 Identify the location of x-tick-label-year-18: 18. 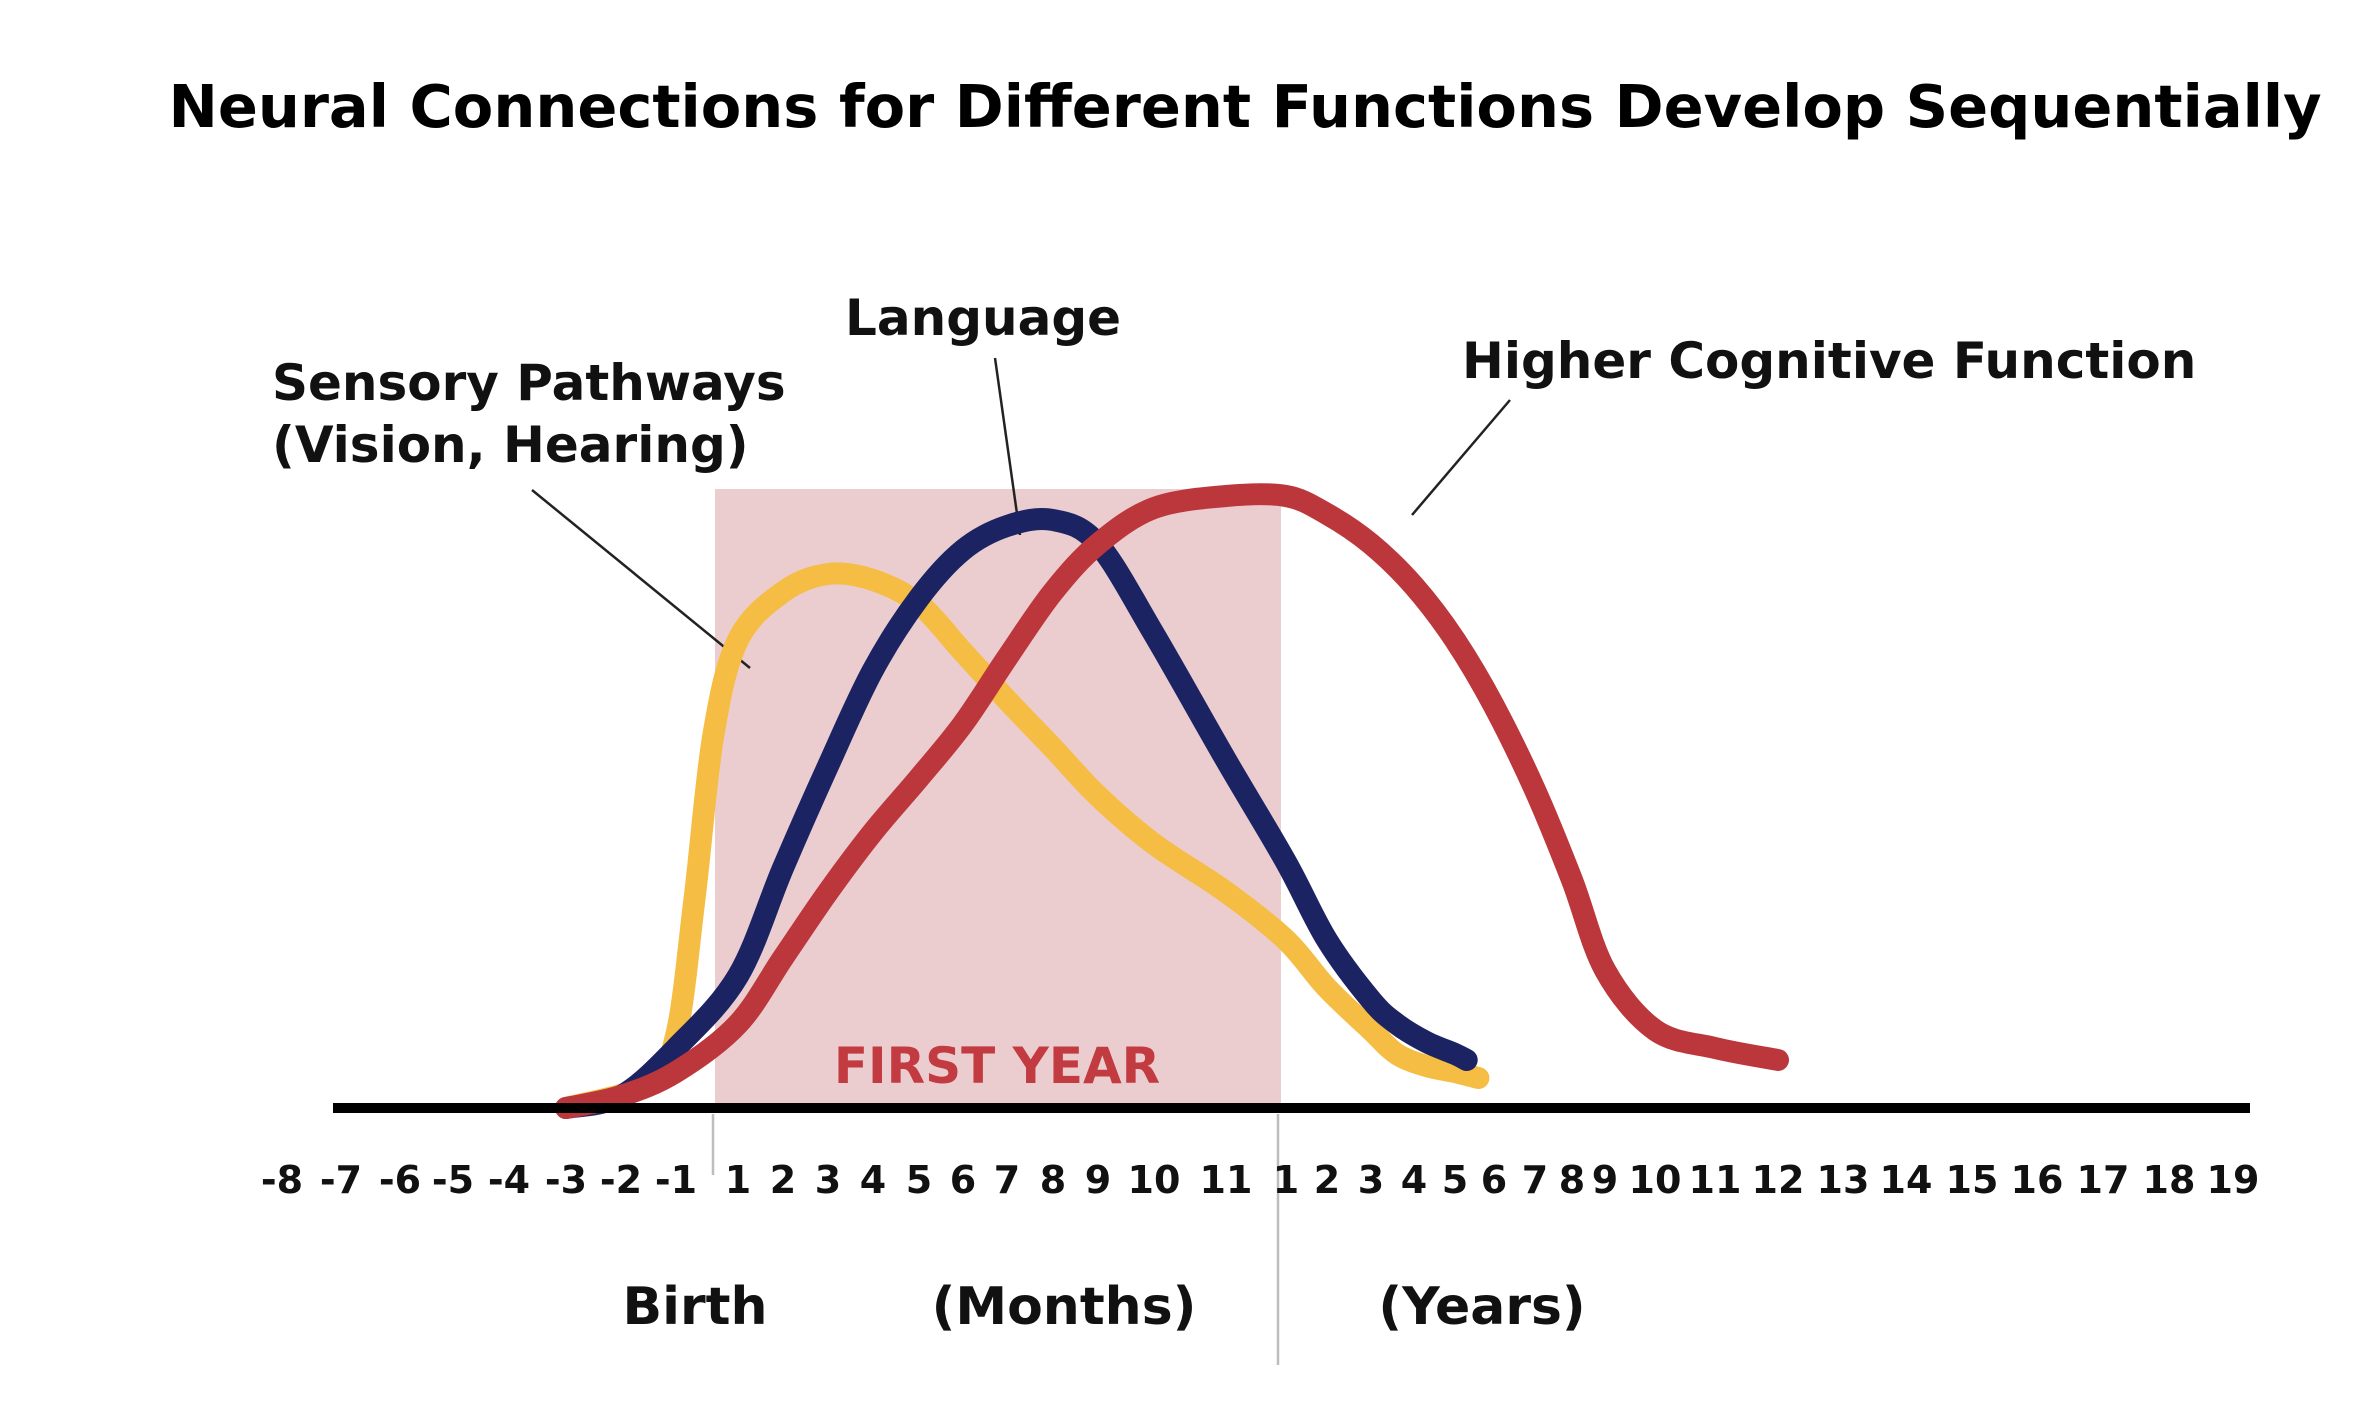
(2169, 1180).